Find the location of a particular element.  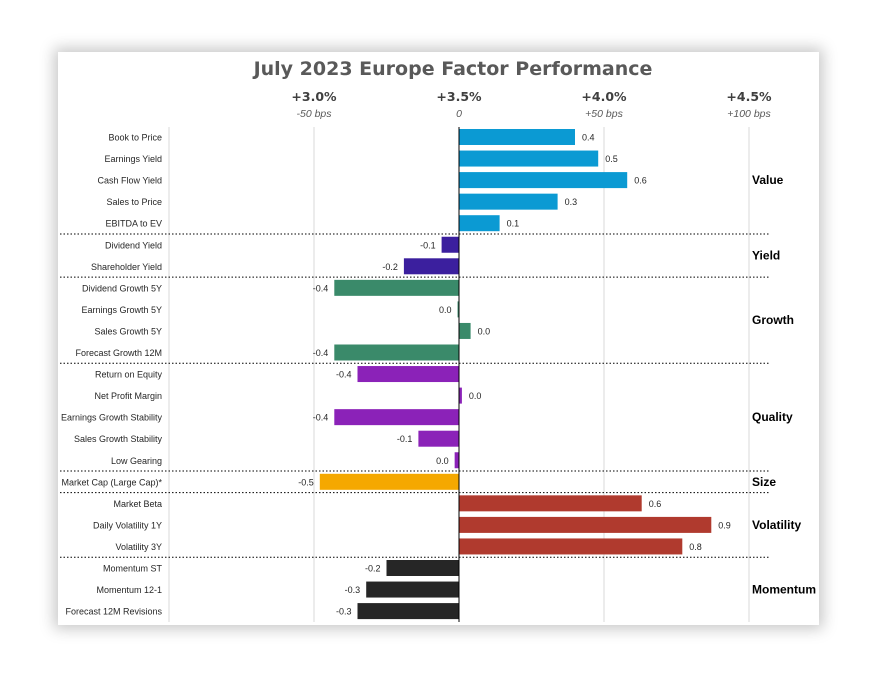

factor-label: Sales to Price is located at coordinates (134, 202).